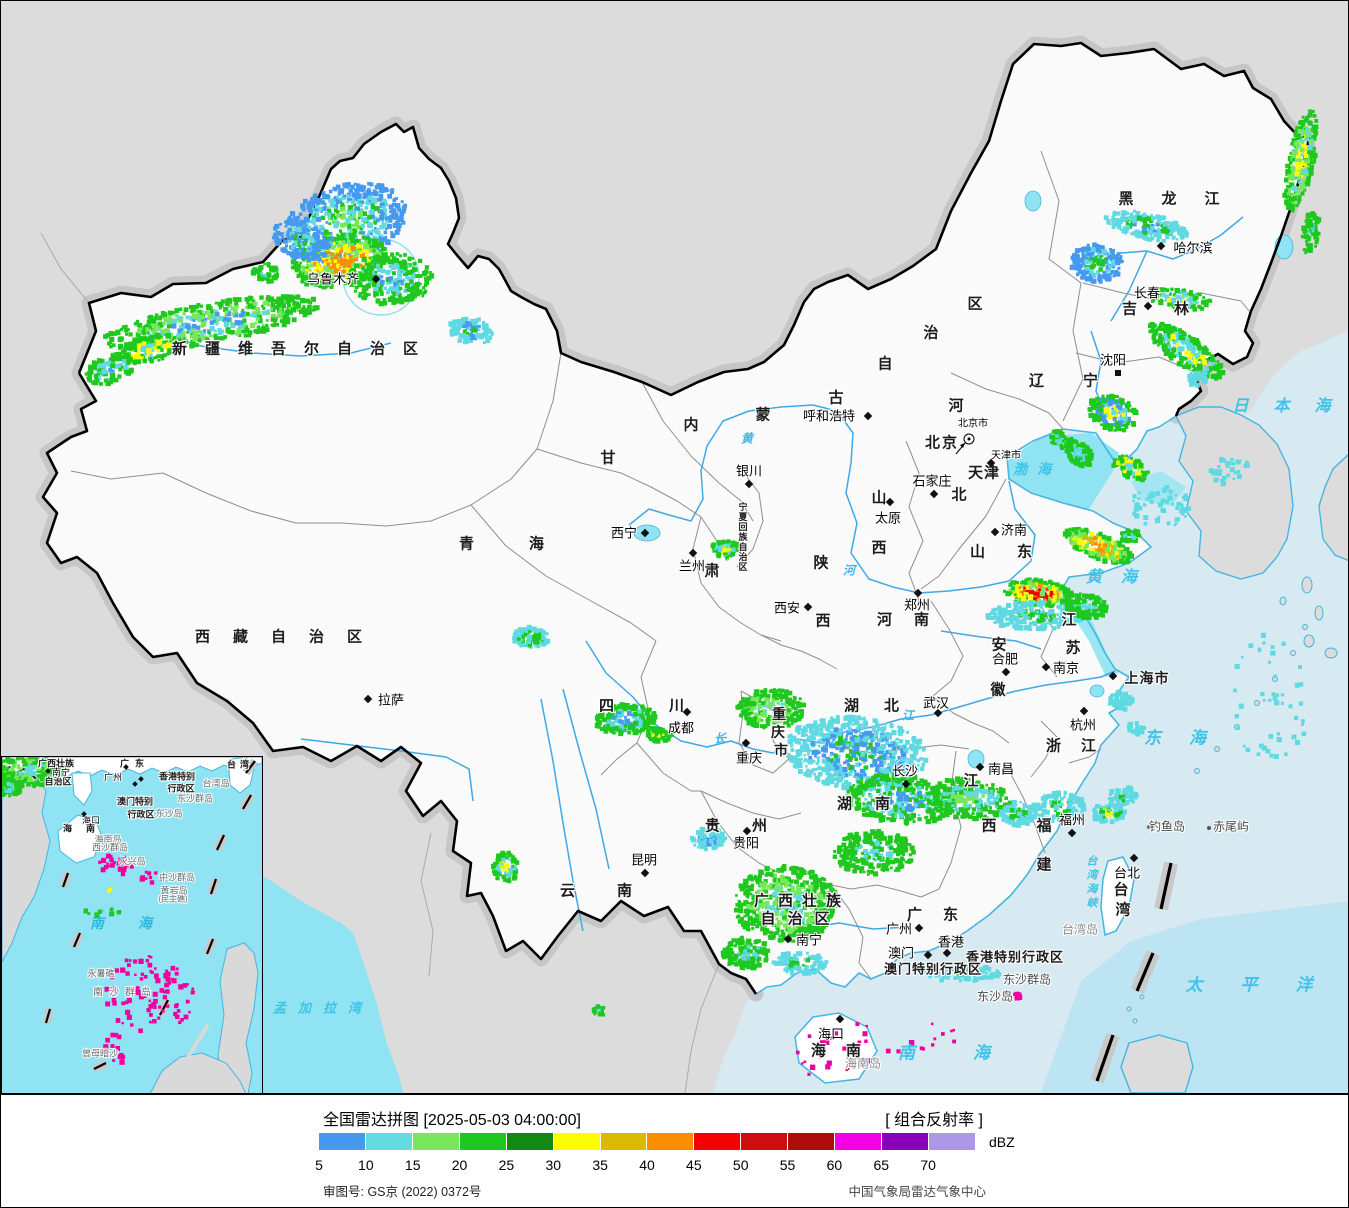 The width and height of the screenshot is (1349, 1208). Describe the element at coordinates (80, 839) in the screenshot. I see `inset-hainan` at that location.